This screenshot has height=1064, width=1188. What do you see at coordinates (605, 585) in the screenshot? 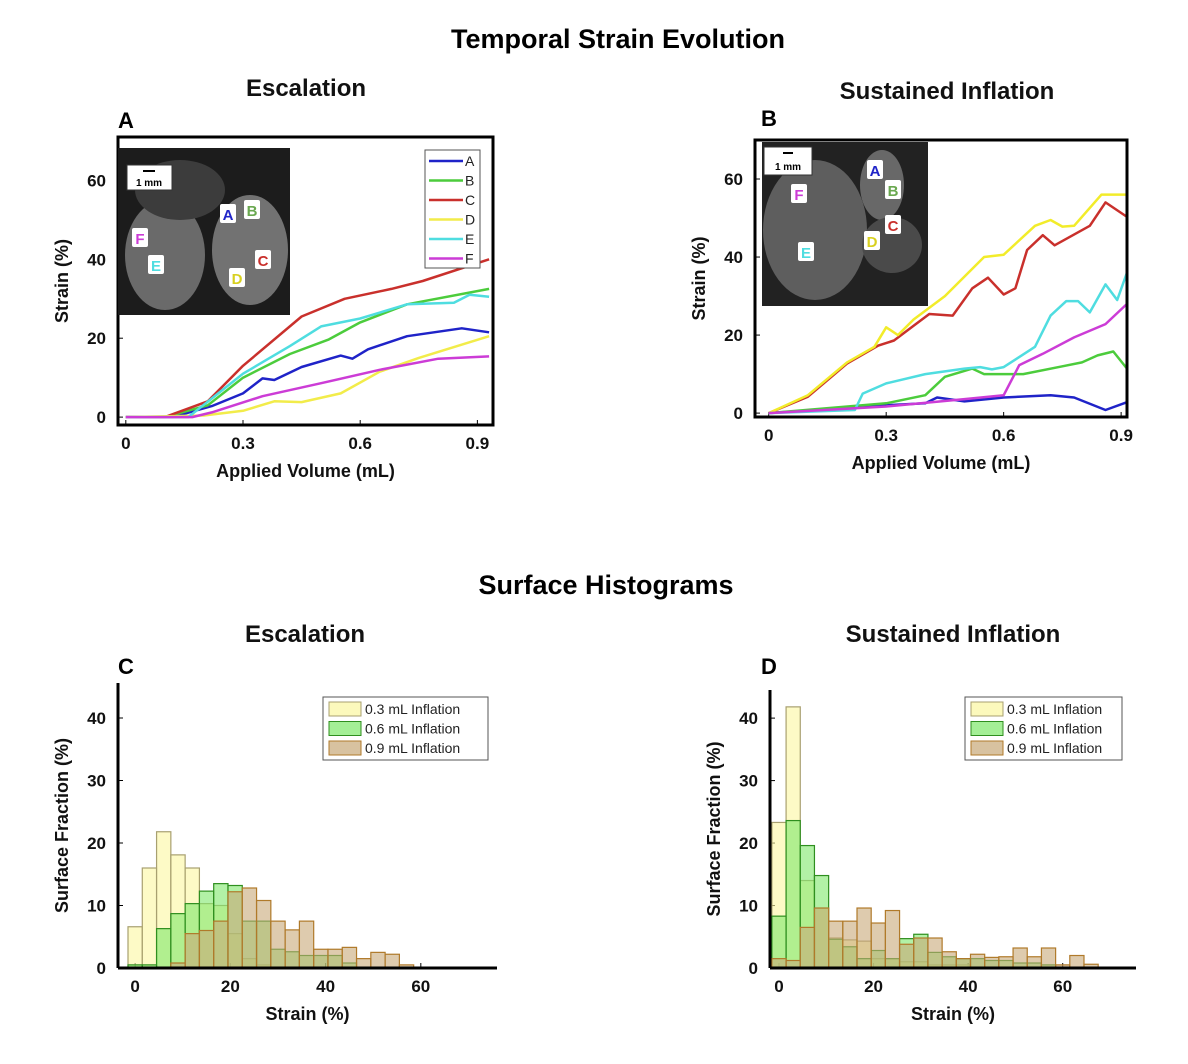
I see `histogram-section-title: Surface Histograms` at bounding box center [605, 585].